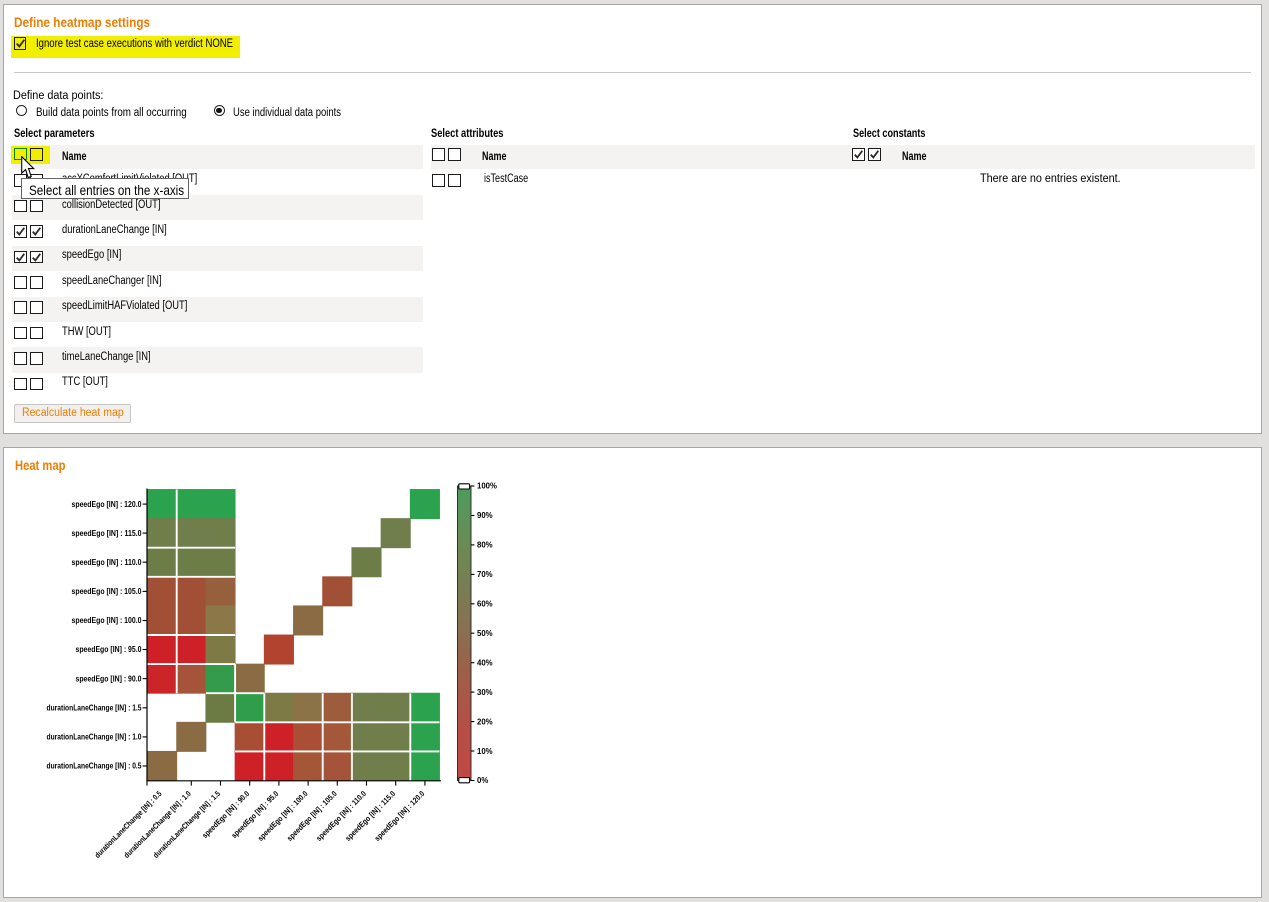  Describe the element at coordinates (95, 708) in the screenshot. I see `svg-text: durationLaneChange [IN] : 1.5` at that location.